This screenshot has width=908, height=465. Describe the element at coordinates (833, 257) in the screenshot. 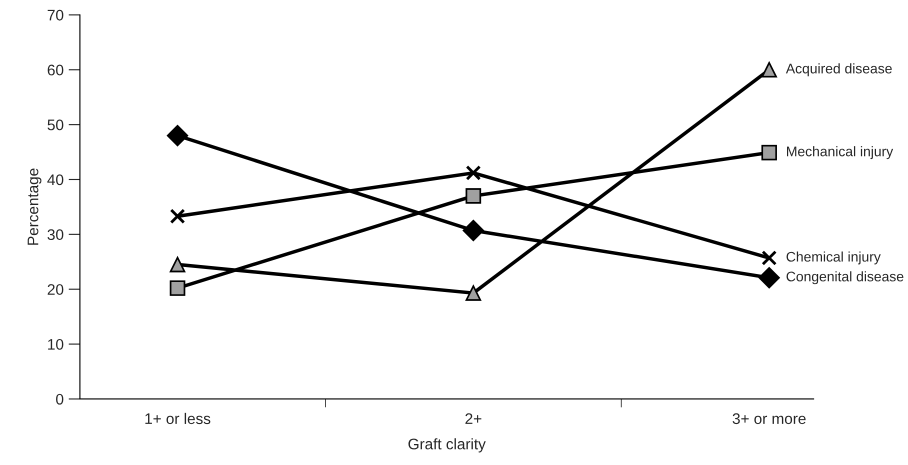

I see `series-label: Chemical injury` at that location.